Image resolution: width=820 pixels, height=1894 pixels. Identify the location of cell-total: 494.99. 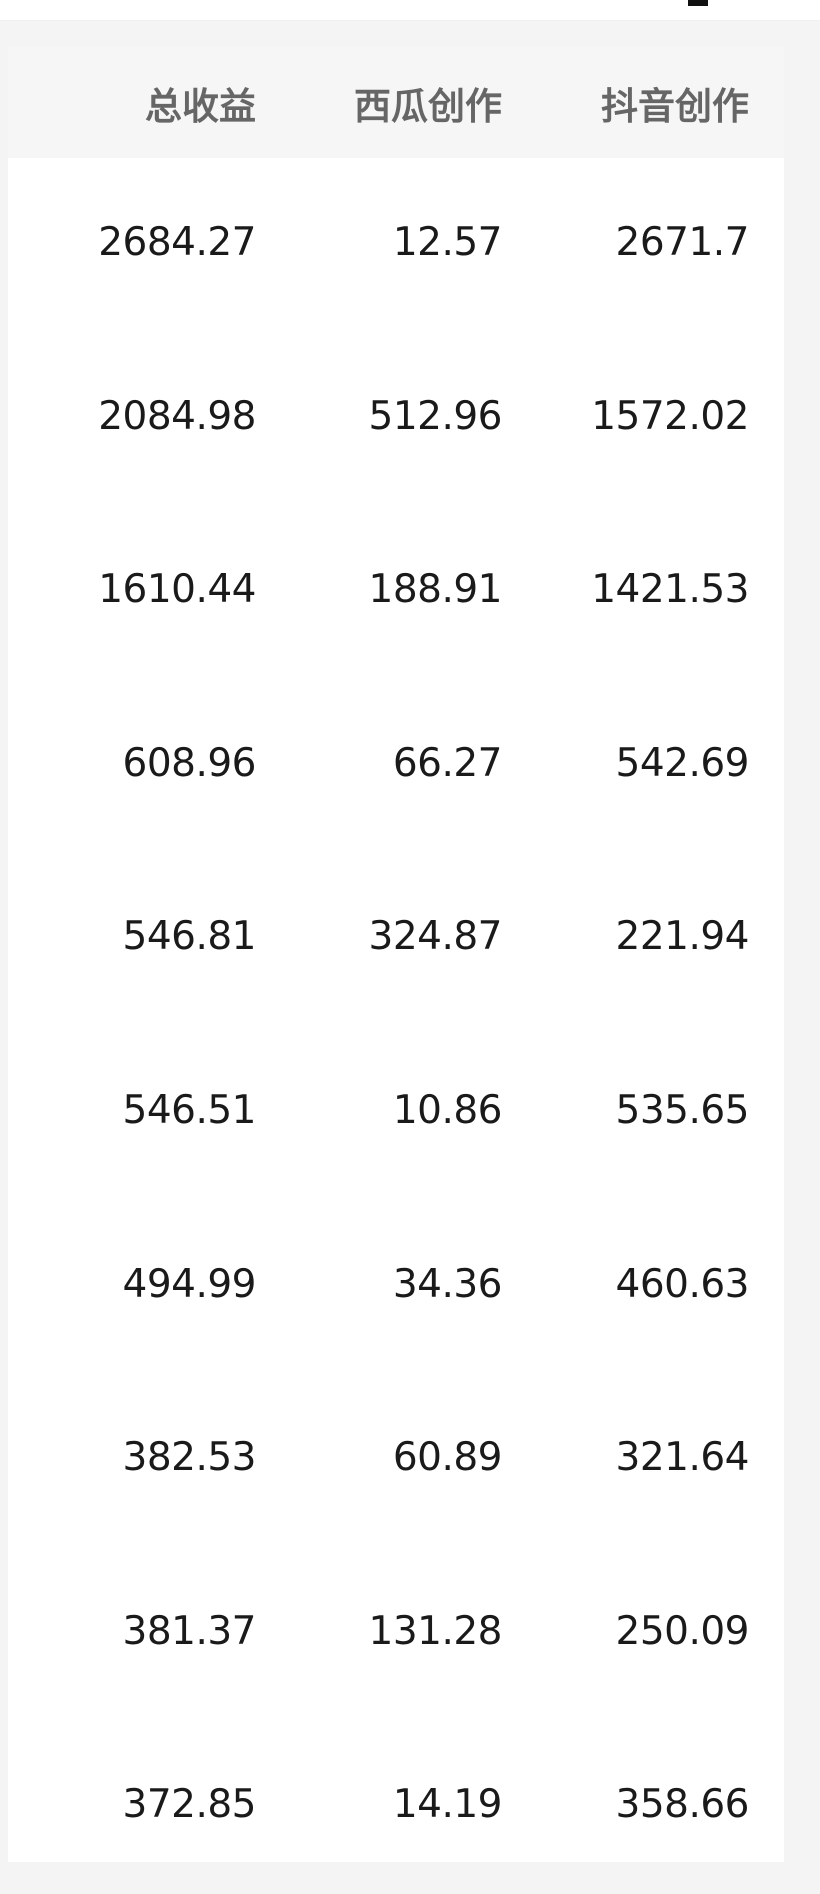
(189, 1284).